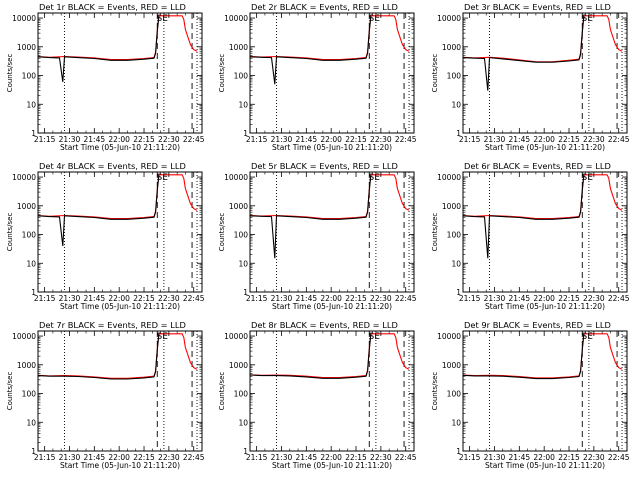 The image size is (640, 480). I want to click on panel-title: Det 9r BLACK = Events, RED = LLD, so click(537, 325).